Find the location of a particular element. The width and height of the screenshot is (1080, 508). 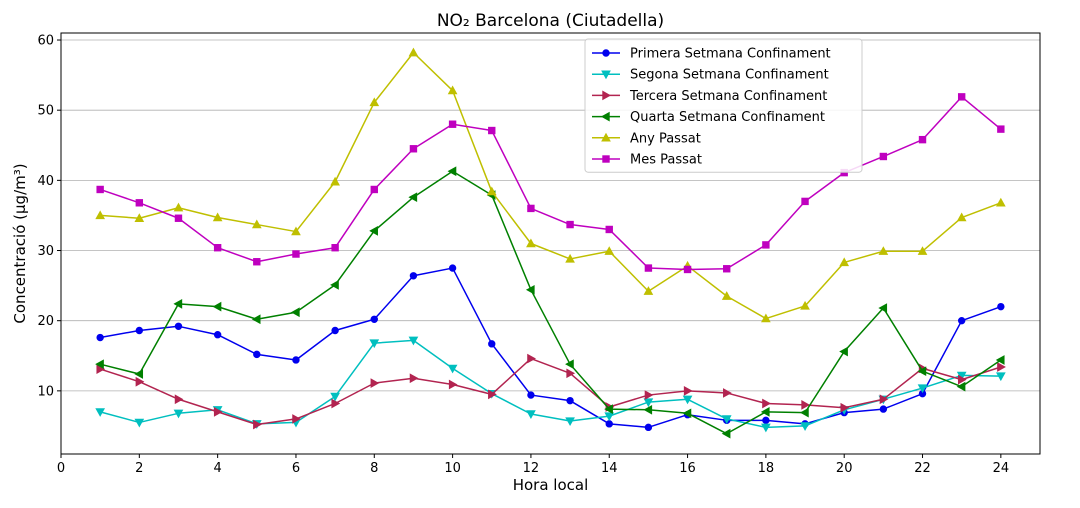

chart-title: NO₂ Barcelona (Ciutadella) is located at coordinates (550, 21).